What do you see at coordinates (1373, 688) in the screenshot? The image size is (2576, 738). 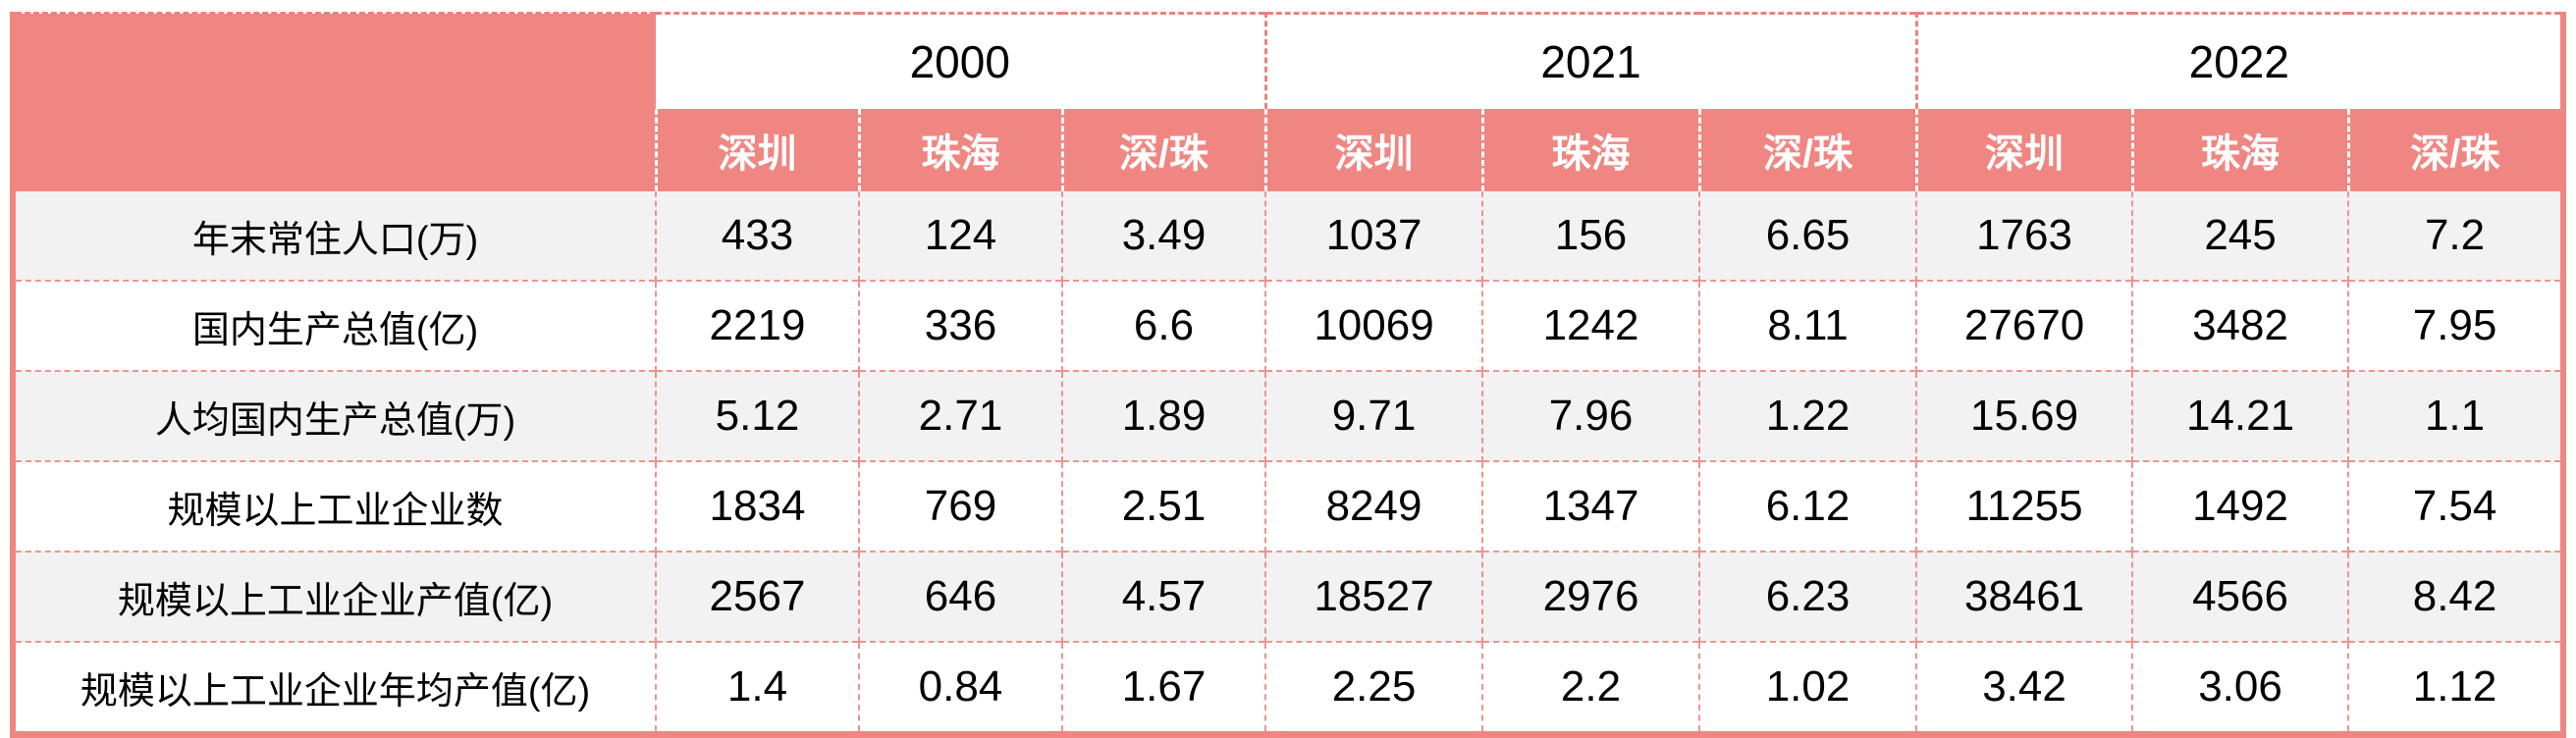 I see `table-cell: 2.25` at bounding box center [1373, 688].